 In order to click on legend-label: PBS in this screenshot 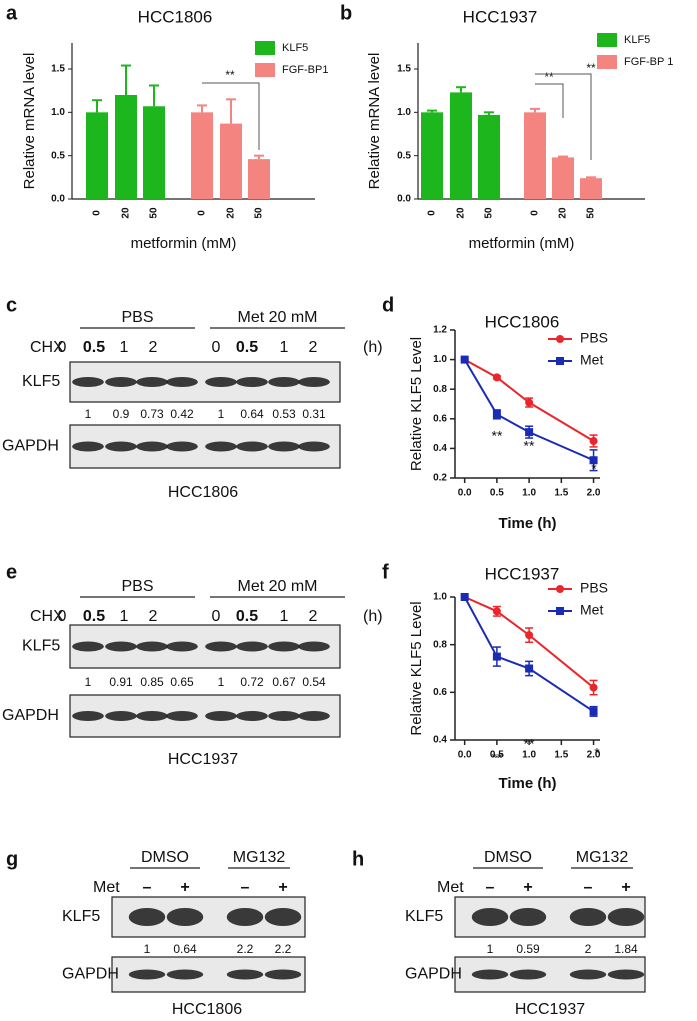, I will do `click(594, 588)`.